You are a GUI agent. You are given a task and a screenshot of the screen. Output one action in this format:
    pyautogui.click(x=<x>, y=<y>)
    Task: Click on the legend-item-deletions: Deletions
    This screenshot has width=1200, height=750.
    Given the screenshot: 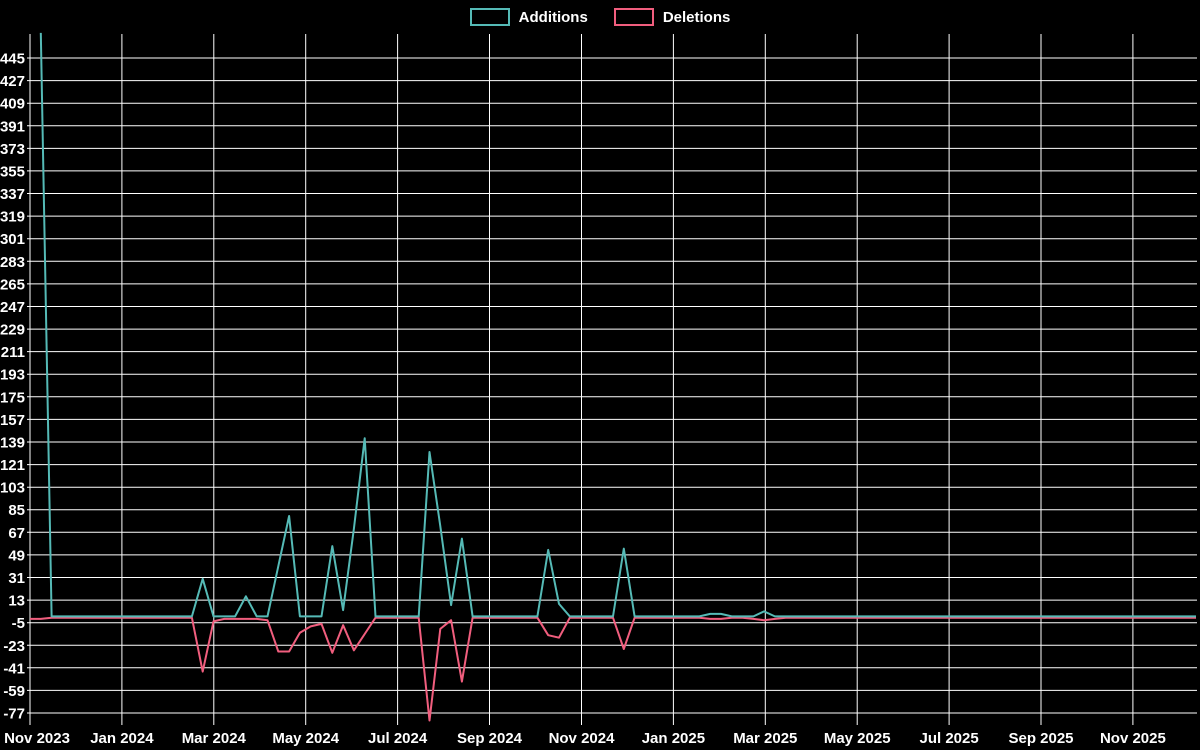 What is the action you would take?
    pyautogui.click(x=672, y=17)
    